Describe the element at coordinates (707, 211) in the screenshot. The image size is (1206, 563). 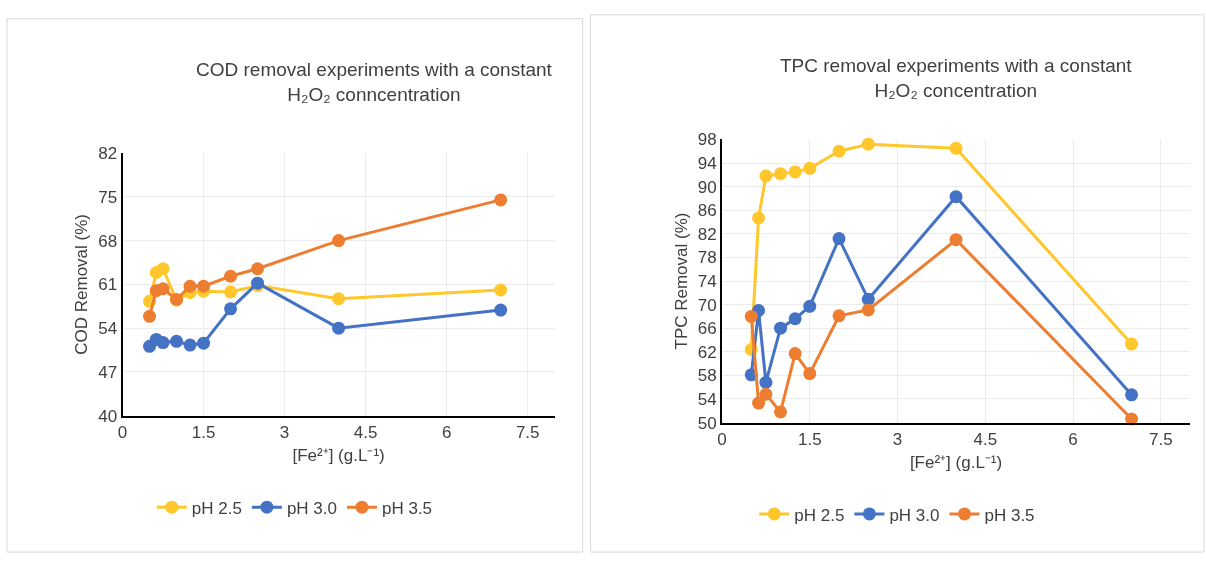
I see `y-tick-label: 86` at that location.